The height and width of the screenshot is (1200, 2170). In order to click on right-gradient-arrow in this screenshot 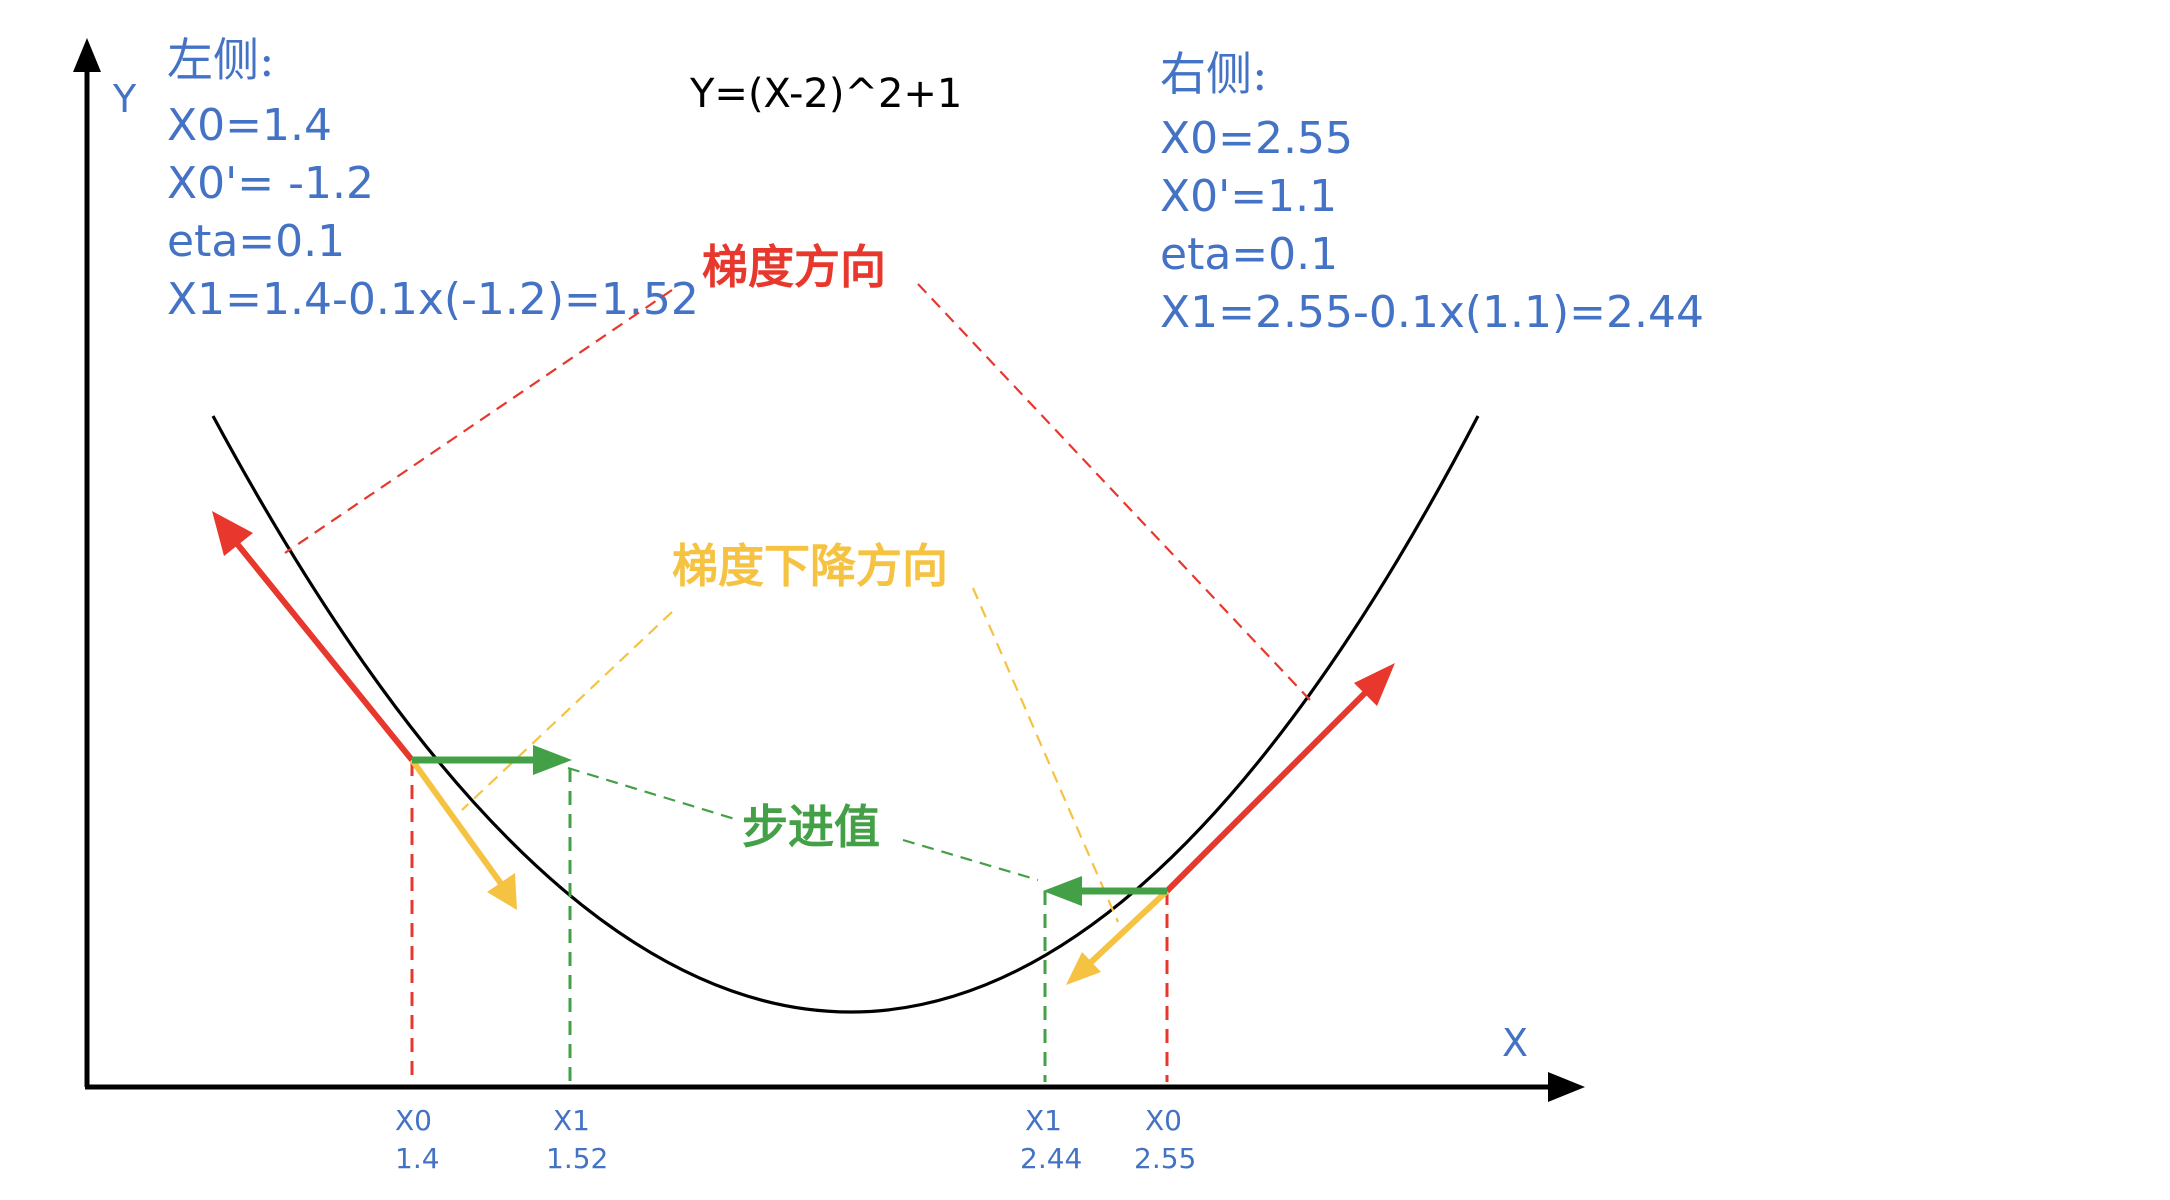, I will do `click(1279, 778)`.